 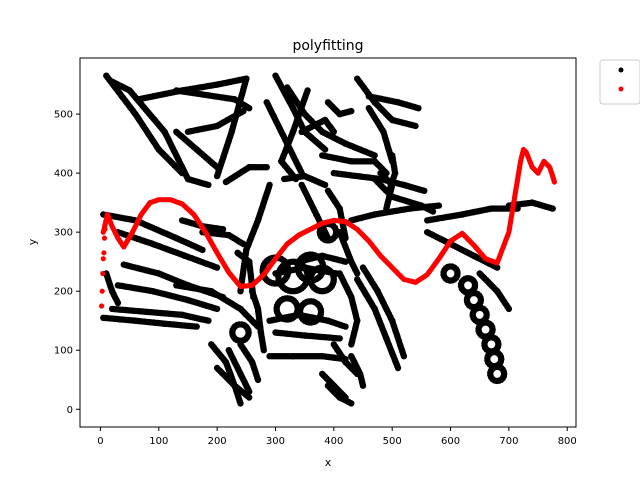 I want to click on chart-title: polyfitting, so click(x=327, y=46).